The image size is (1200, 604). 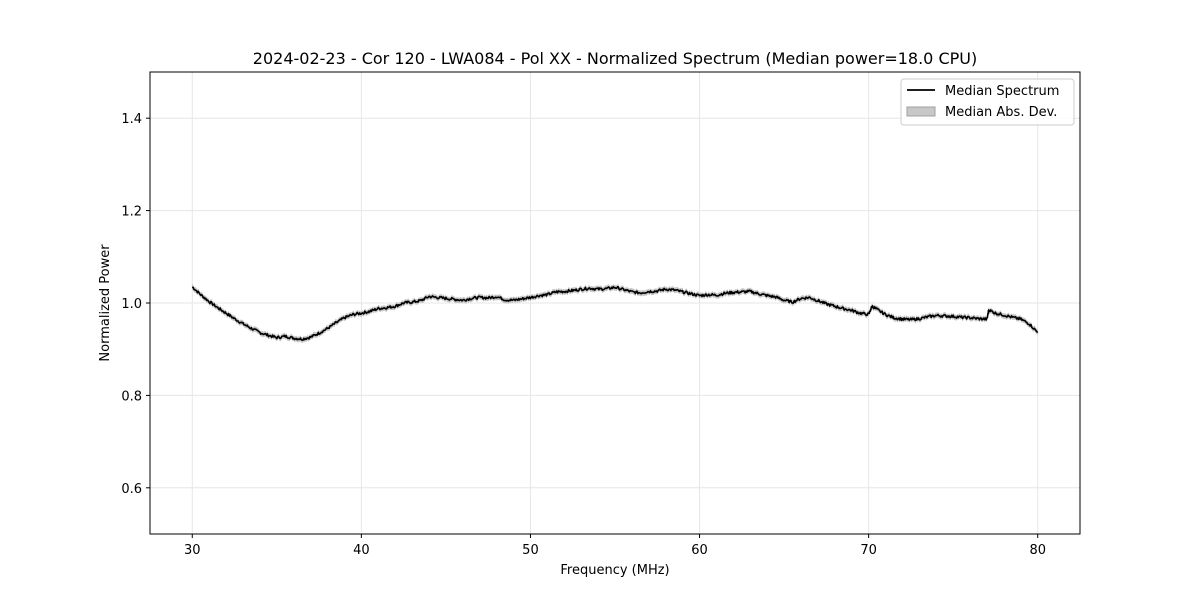 What do you see at coordinates (1037, 550) in the screenshot?
I see `x-tick-label: 80` at bounding box center [1037, 550].